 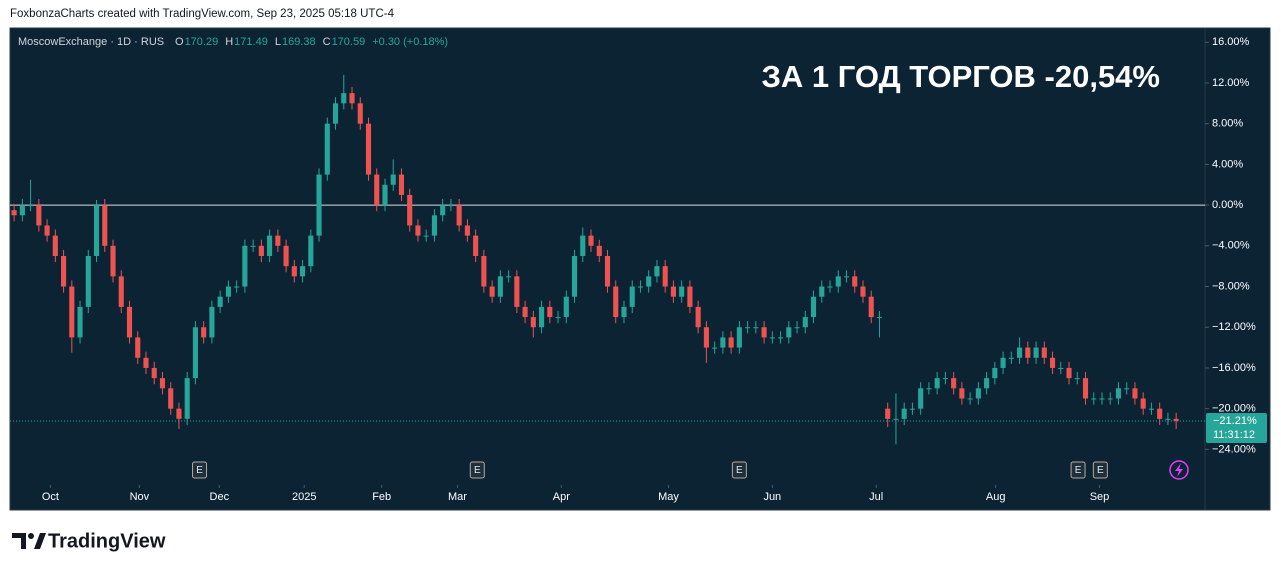 I want to click on y-tick-label: −24.00%, so click(x=1234, y=449).